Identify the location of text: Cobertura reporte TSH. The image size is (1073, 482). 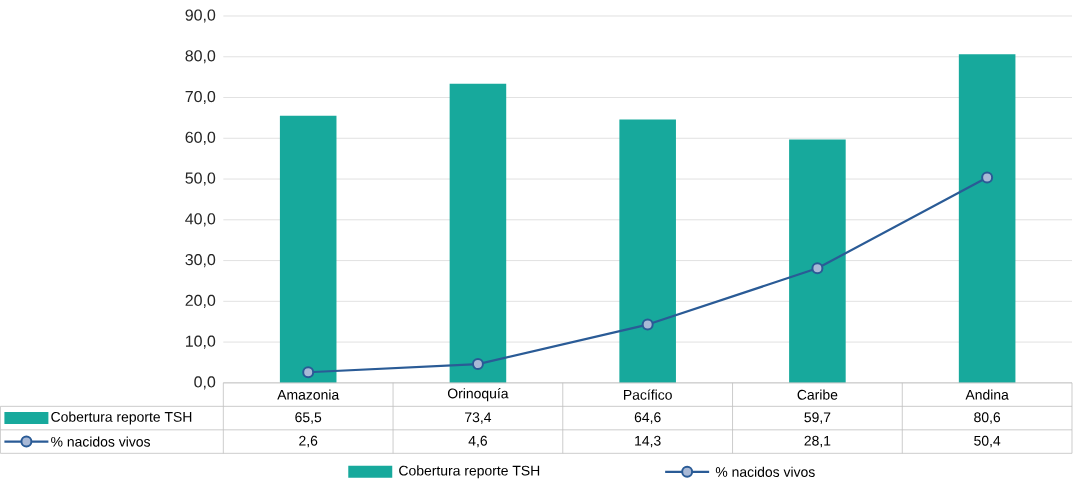
(121, 418).